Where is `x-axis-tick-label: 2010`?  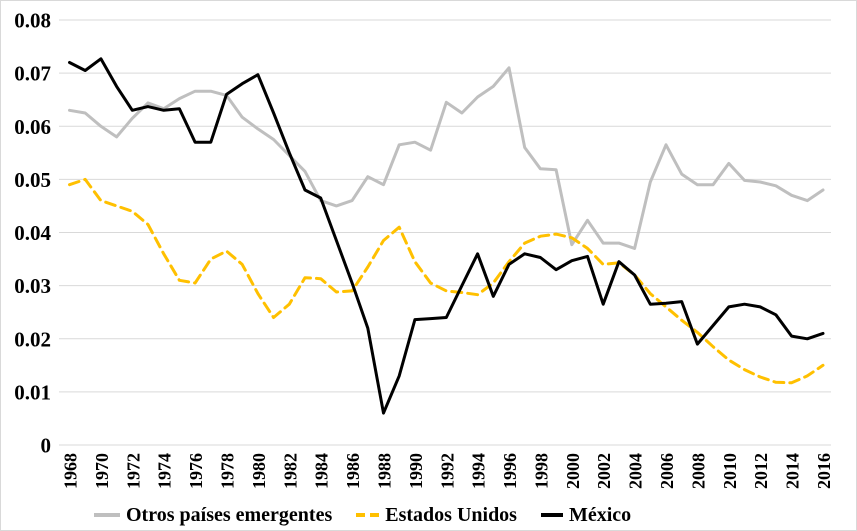
x-axis-tick-label: 2010 is located at coordinates (730, 471).